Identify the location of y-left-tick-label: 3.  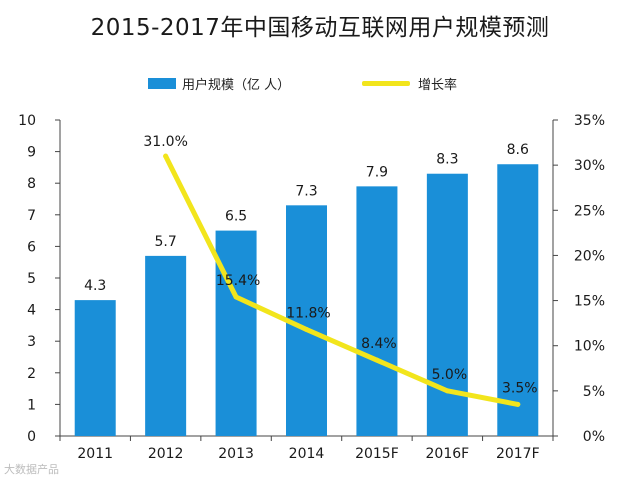
(31, 342).